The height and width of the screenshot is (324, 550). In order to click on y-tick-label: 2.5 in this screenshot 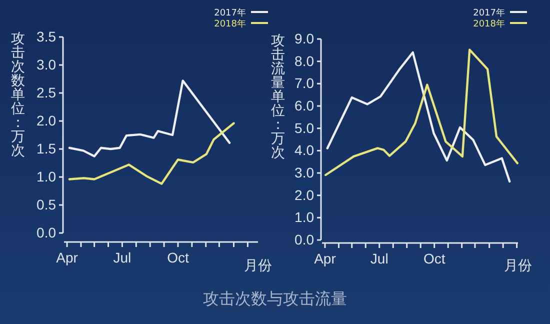, I will do `click(46, 92)`.